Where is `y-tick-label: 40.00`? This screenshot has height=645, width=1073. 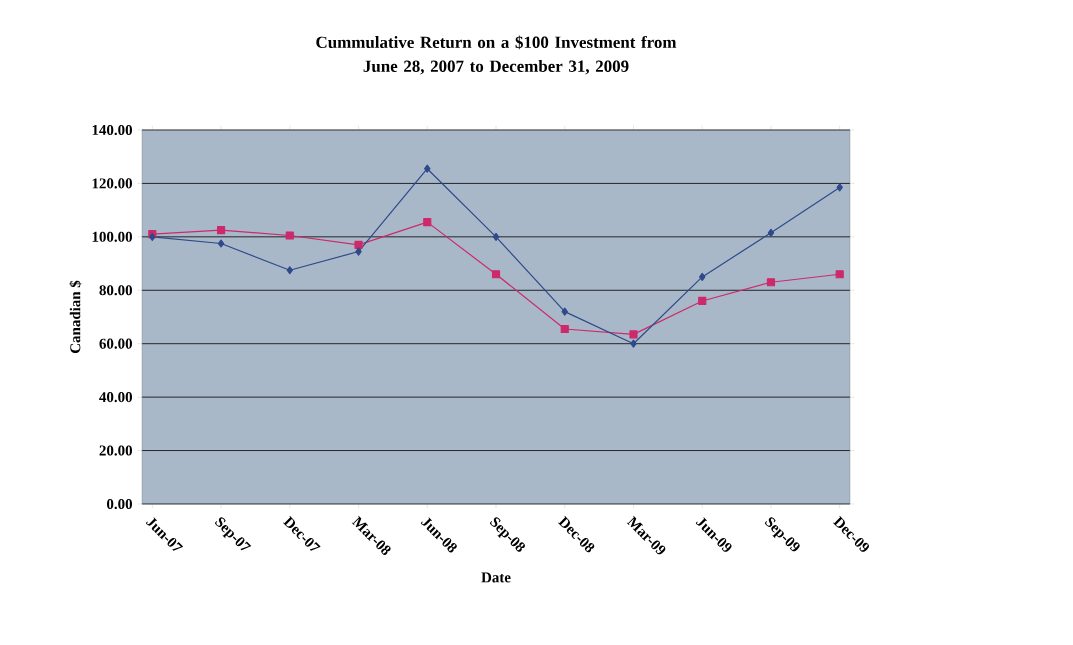
y-tick-label: 40.00 is located at coordinates (116, 397).